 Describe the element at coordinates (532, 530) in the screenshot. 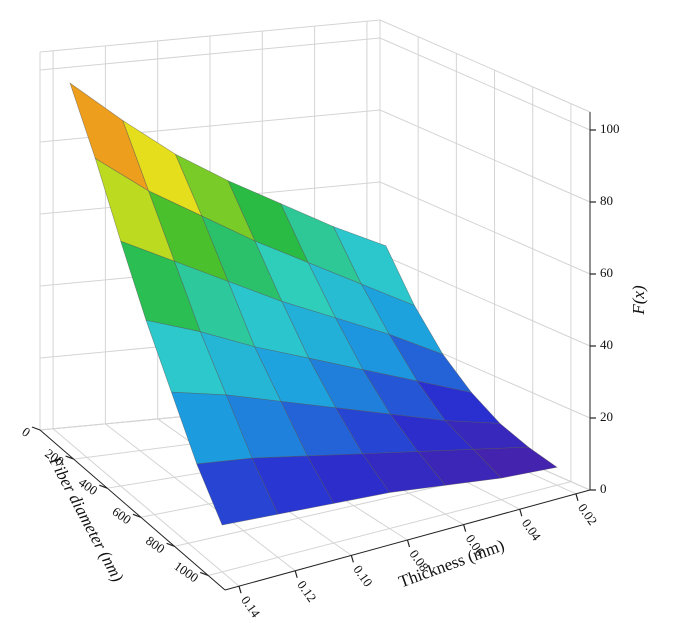

I see `x-tick-label: 0.04` at that location.